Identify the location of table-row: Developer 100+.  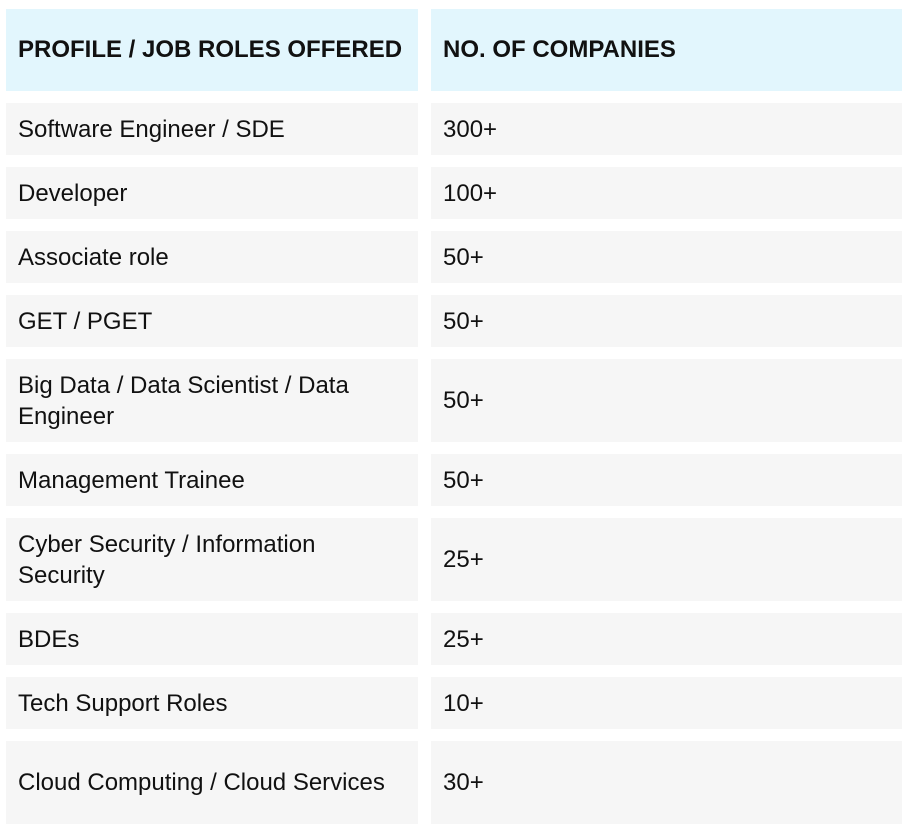
(457, 193).